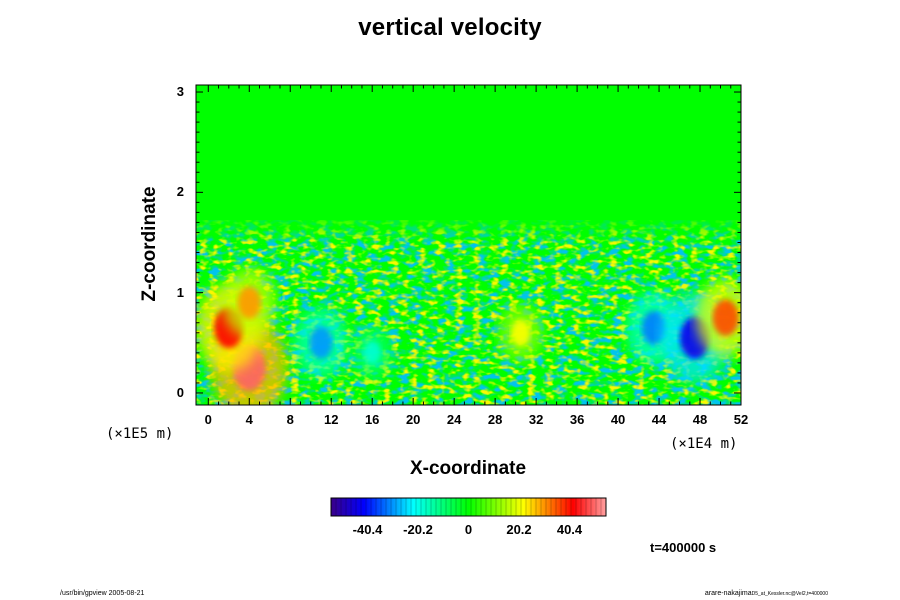 This screenshot has height=600, width=900. Describe the element at coordinates (577, 419) in the screenshot. I see `x-tick-label: 36` at that location.